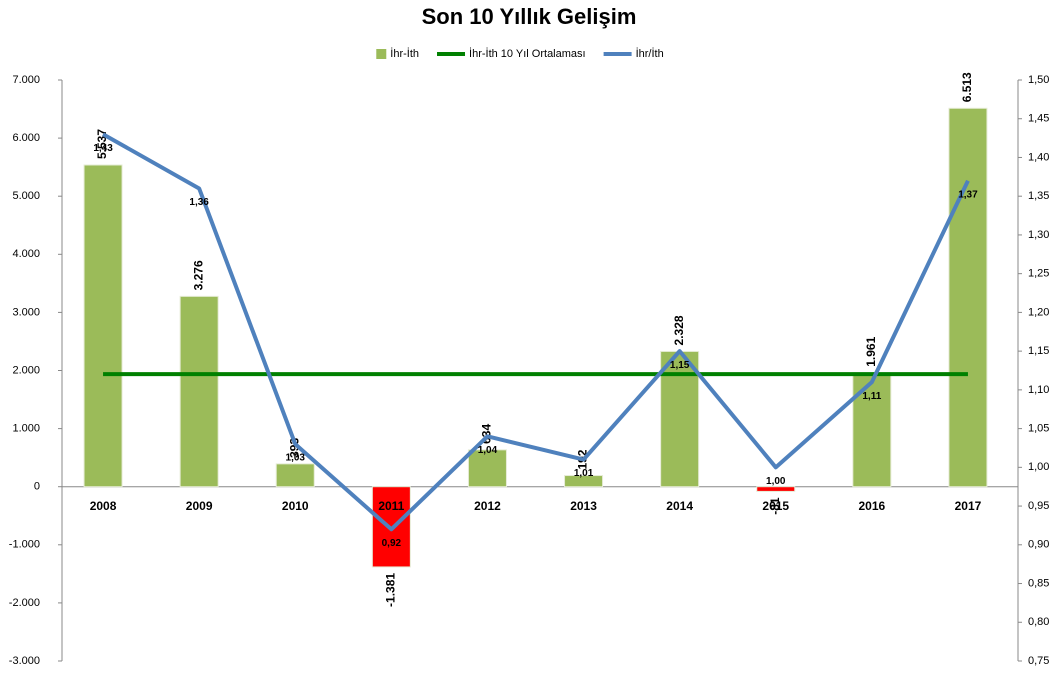  Describe the element at coordinates (1038, 583) in the screenshot. I see `y2-tick-label: 0,85` at that location.